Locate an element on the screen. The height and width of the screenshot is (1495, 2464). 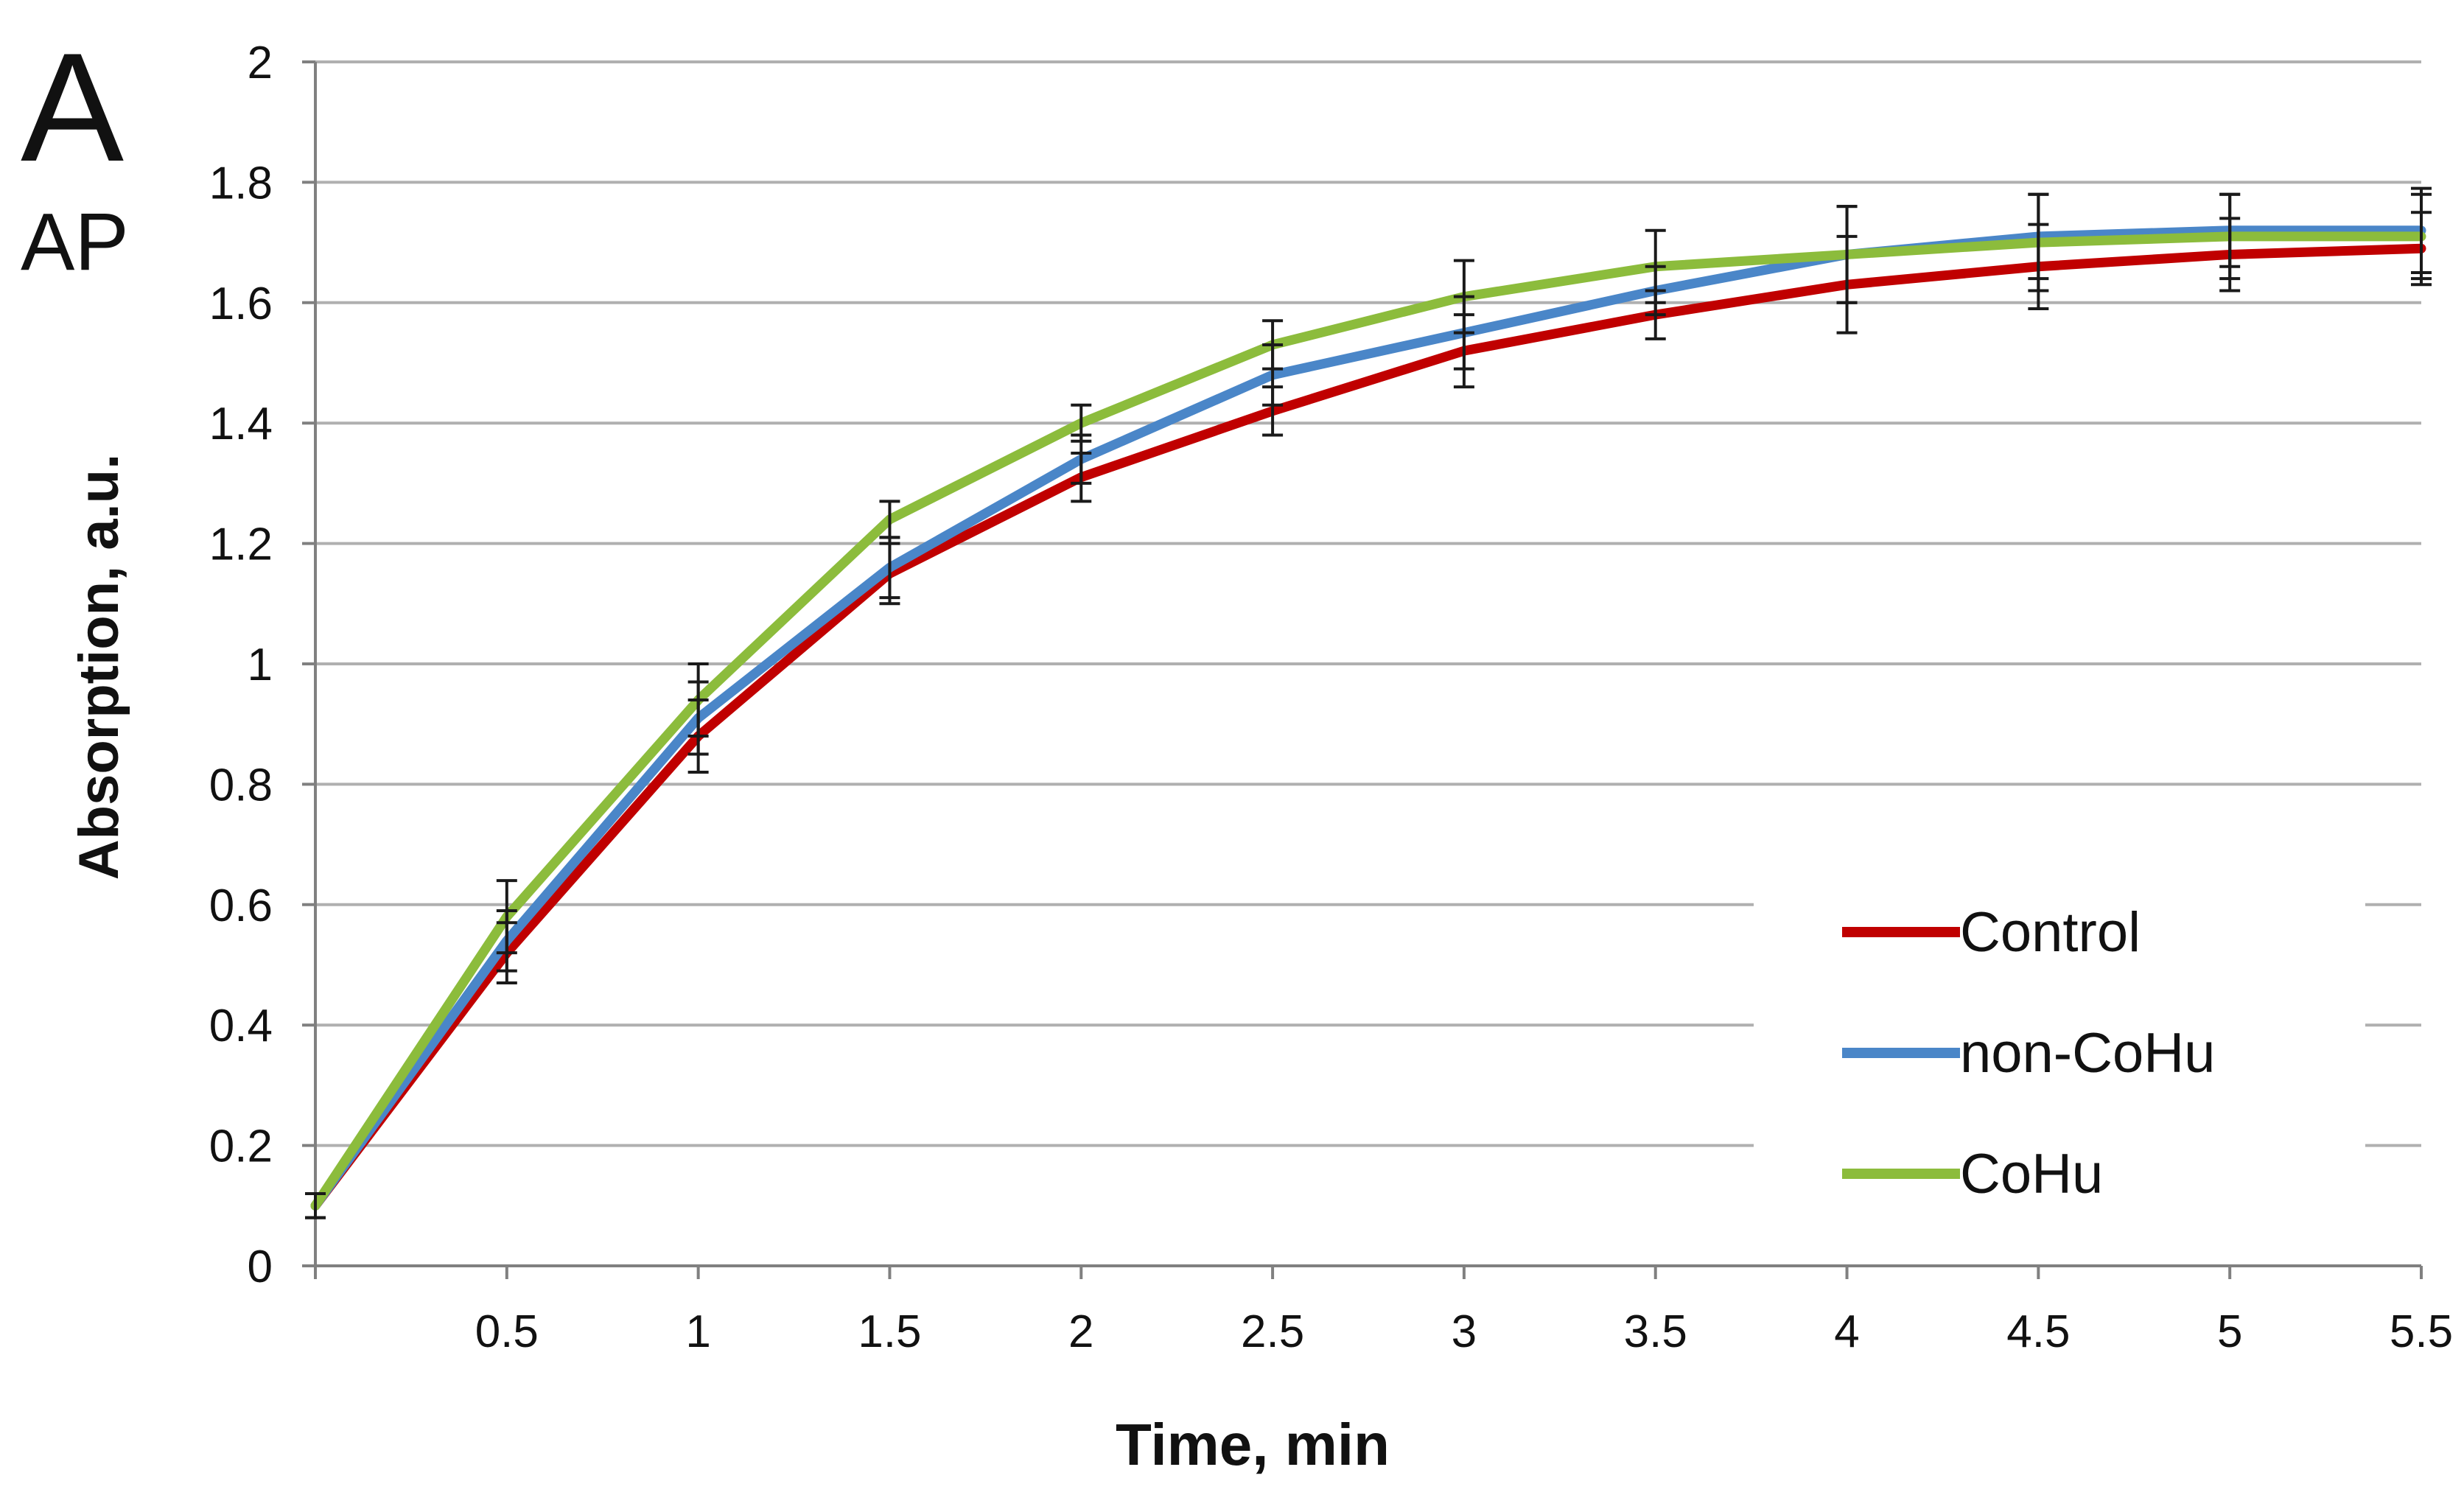
panel-letter: A is located at coordinates (72, 107).